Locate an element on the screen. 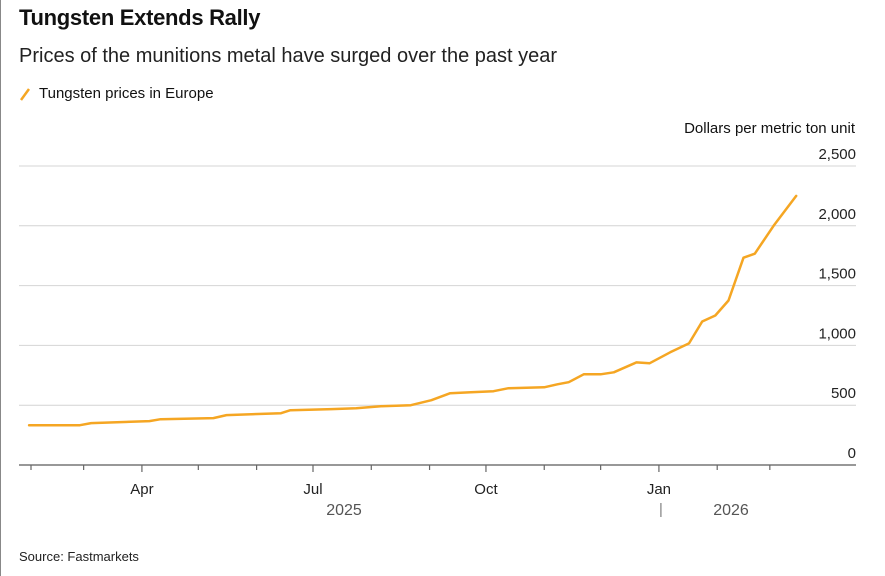  y-tick-label: 0 is located at coordinates (852, 453).